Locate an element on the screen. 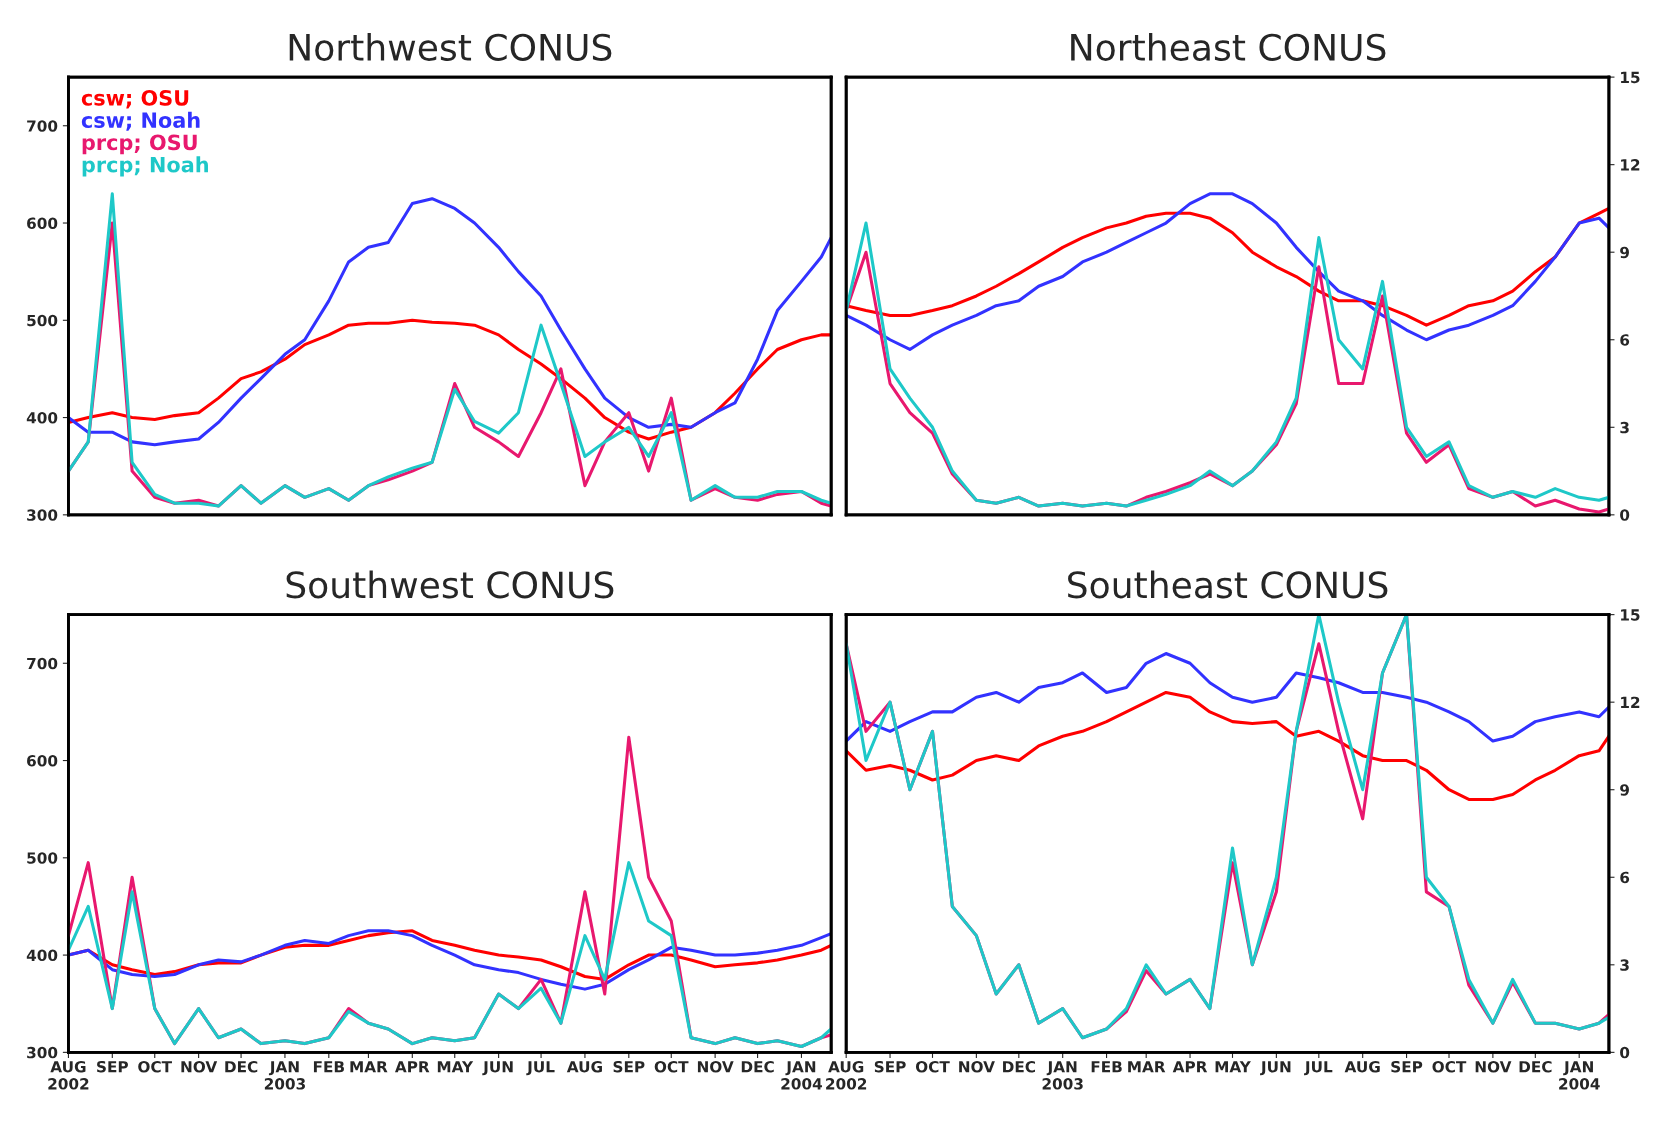 The width and height of the screenshot is (1669, 1134). text: csw; Noah is located at coordinates (140, 121).